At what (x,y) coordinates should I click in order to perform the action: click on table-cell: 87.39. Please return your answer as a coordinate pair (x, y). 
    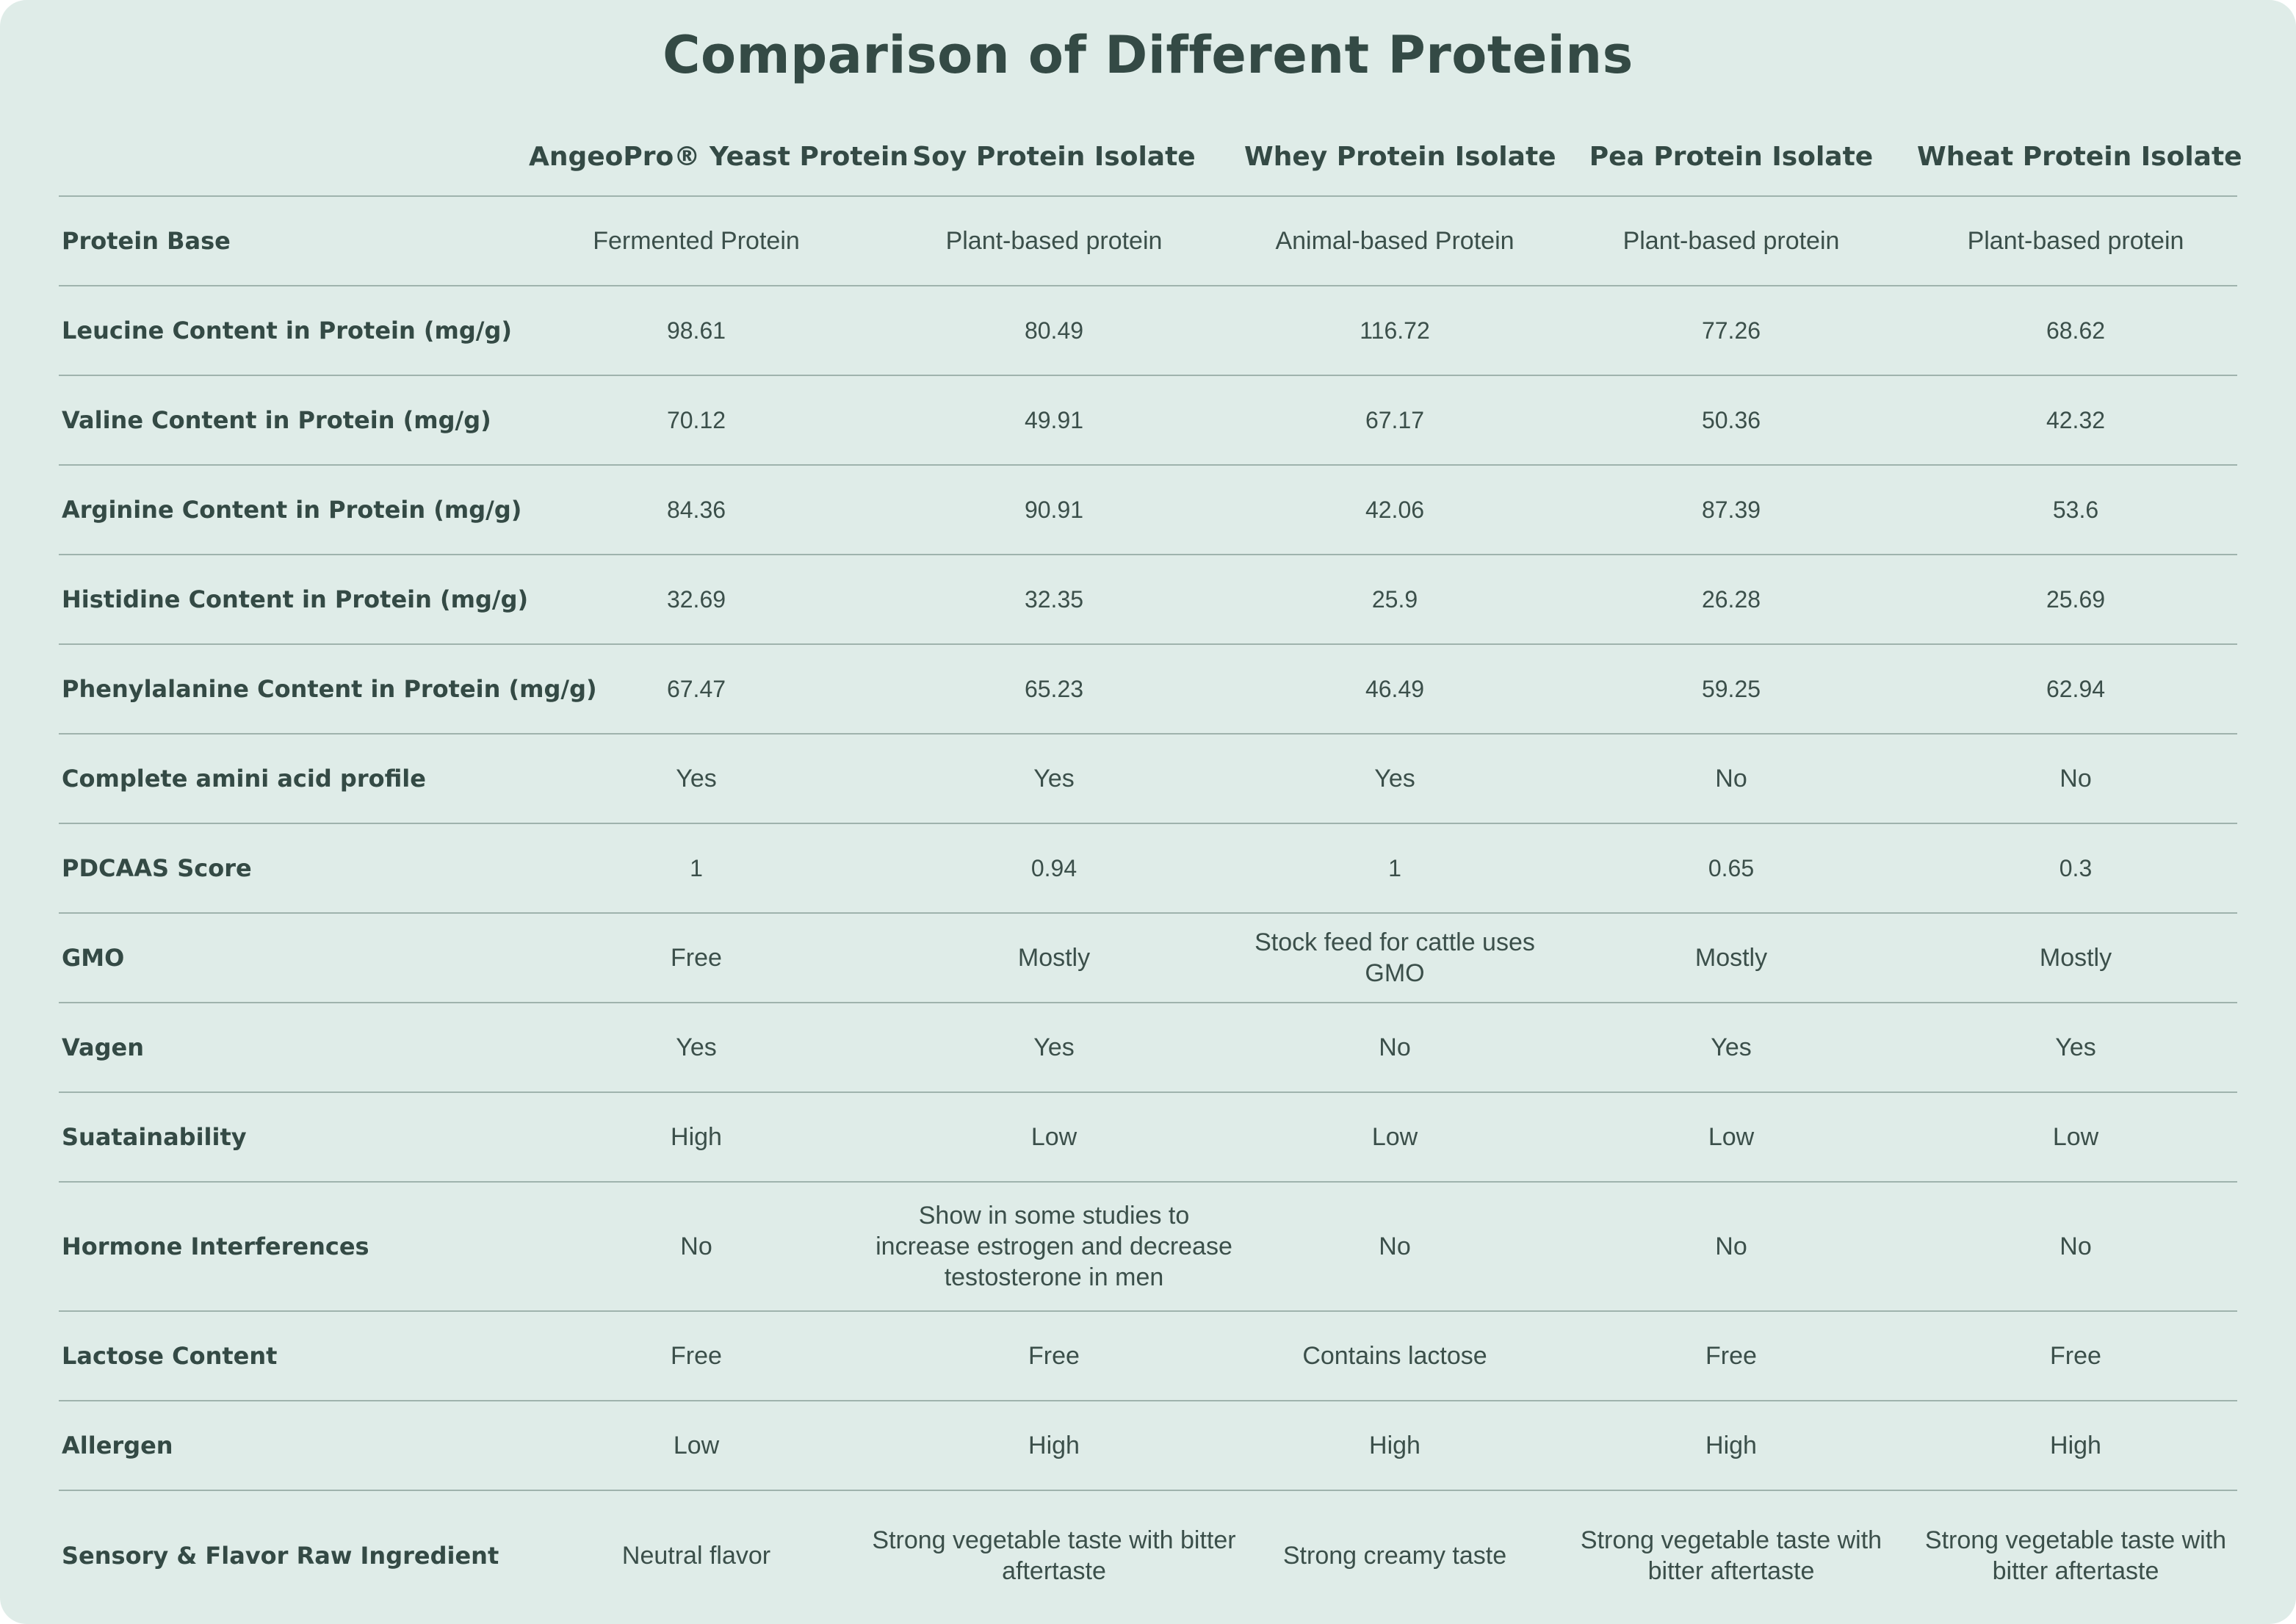
    Looking at the image, I should click on (1731, 510).